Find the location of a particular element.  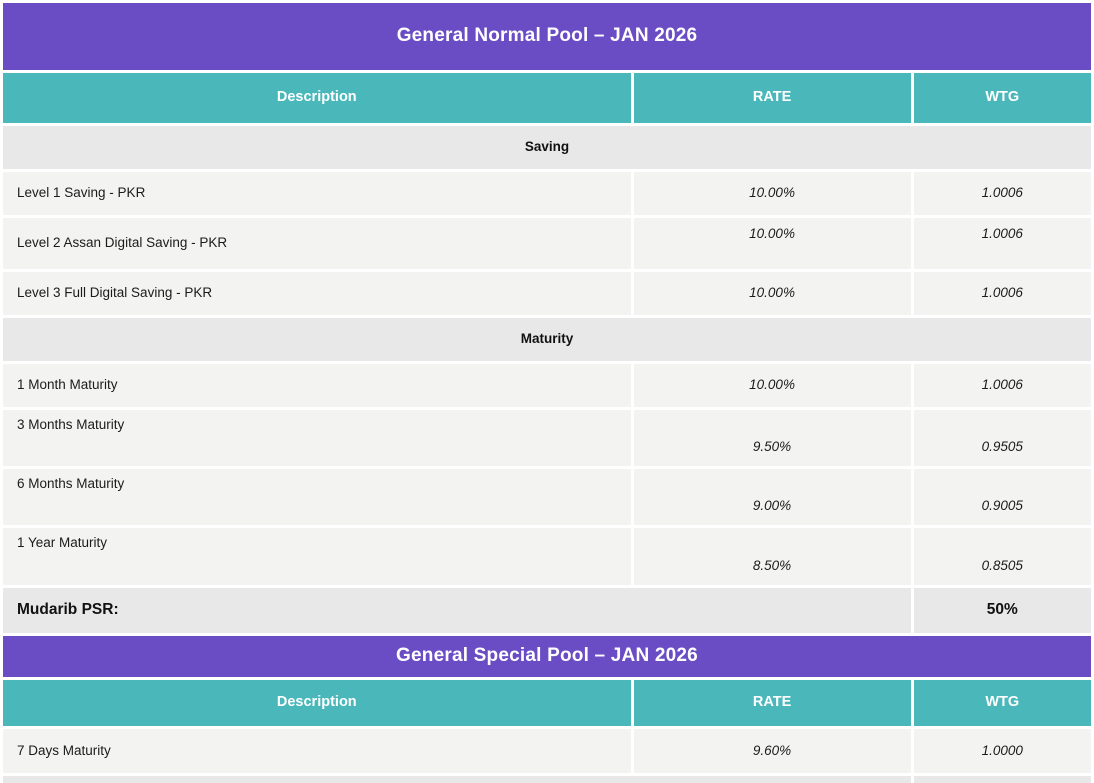

pool-special-title-row: General Special Pool – JAN 2026 is located at coordinates (547, 656).